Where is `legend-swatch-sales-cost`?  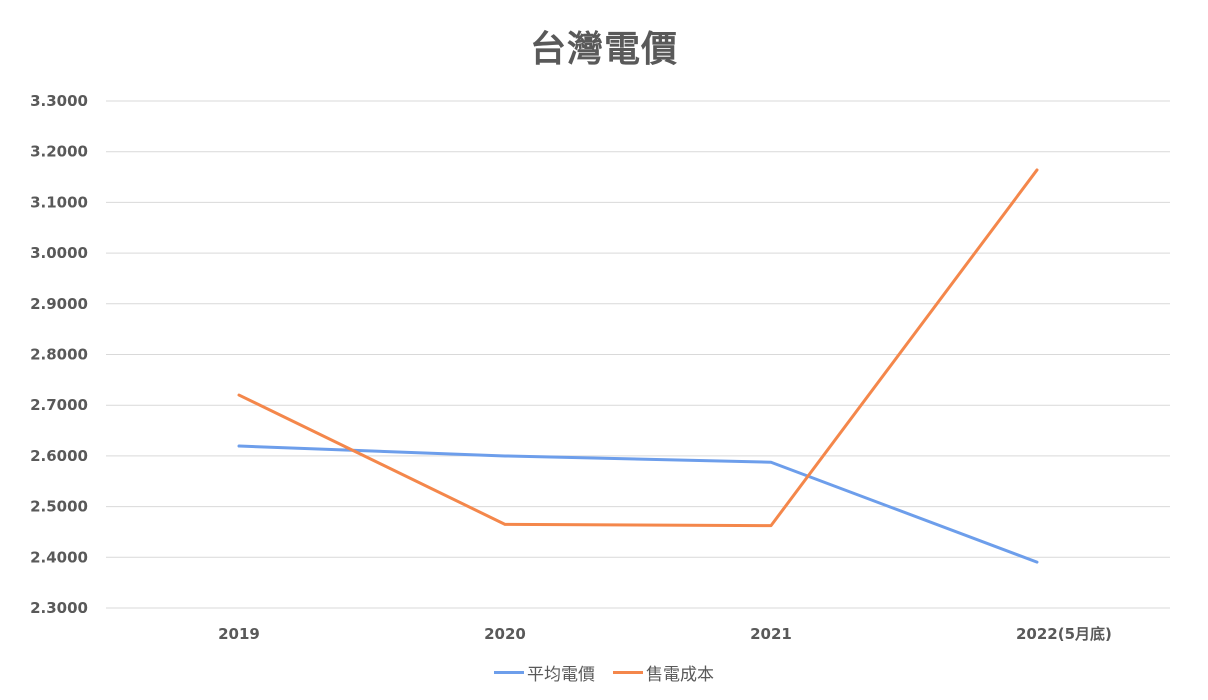
legend-swatch-sales-cost is located at coordinates (628, 672).